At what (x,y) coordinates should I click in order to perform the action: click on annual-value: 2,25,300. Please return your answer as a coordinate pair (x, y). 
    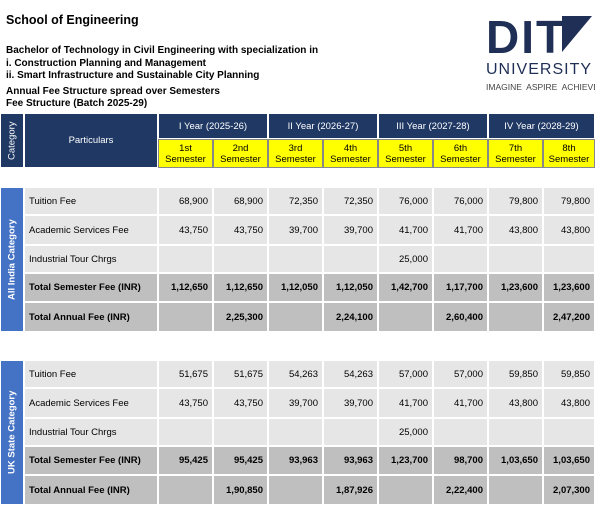
    Looking at the image, I should click on (240, 317).